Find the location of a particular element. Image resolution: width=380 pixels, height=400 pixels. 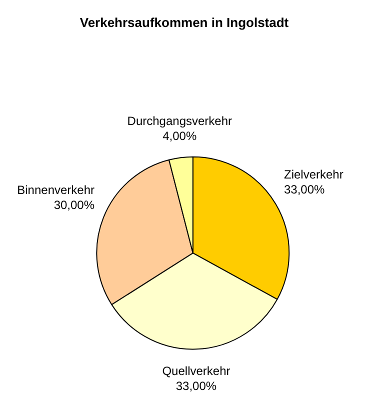

chart-title: Verkehrsaufkommen in Ingolstadt is located at coordinates (185, 22).